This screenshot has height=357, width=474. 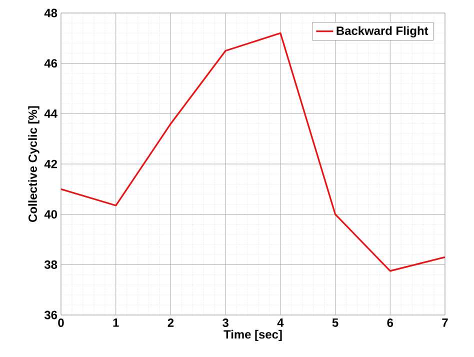 What do you see at coordinates (116, 322) in the screenshot?
I see `x-tick-label: 1` at bounding box center [116, 322].